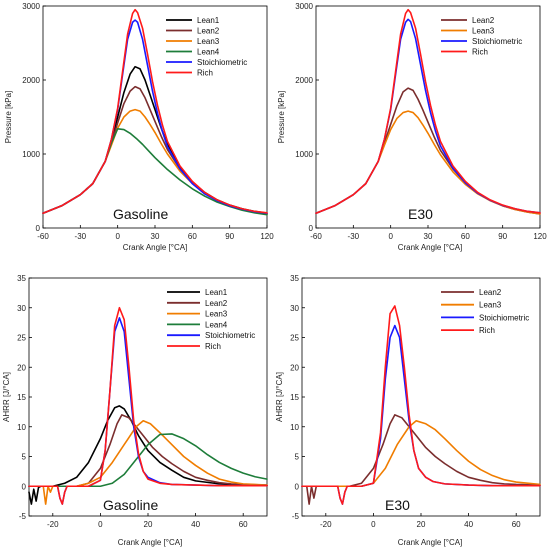  What do you see at coordinates (155, 172) in the screenshot?
I see `series-line-lean4` at bounding box center [155, 172].